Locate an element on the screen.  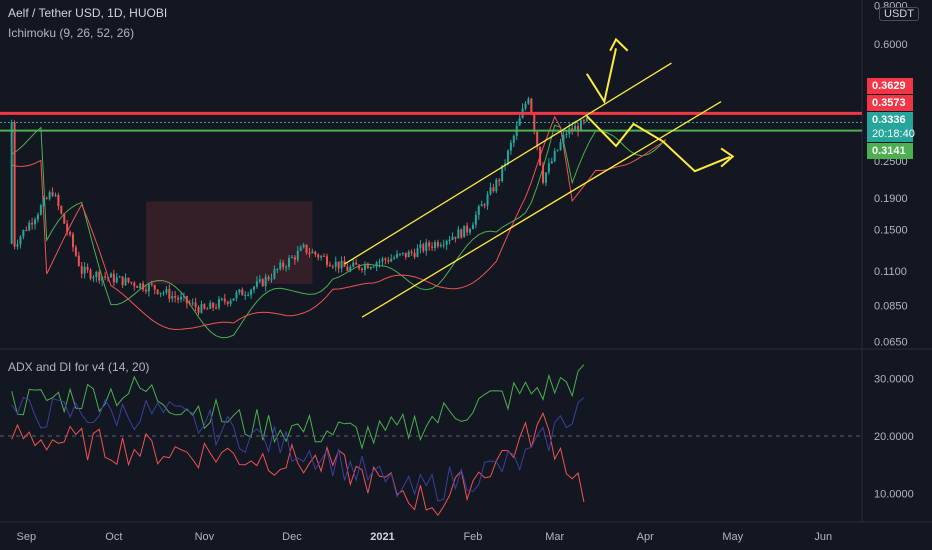
price-tag-green-level: 0.3141 is located at coordinates (890, 151).